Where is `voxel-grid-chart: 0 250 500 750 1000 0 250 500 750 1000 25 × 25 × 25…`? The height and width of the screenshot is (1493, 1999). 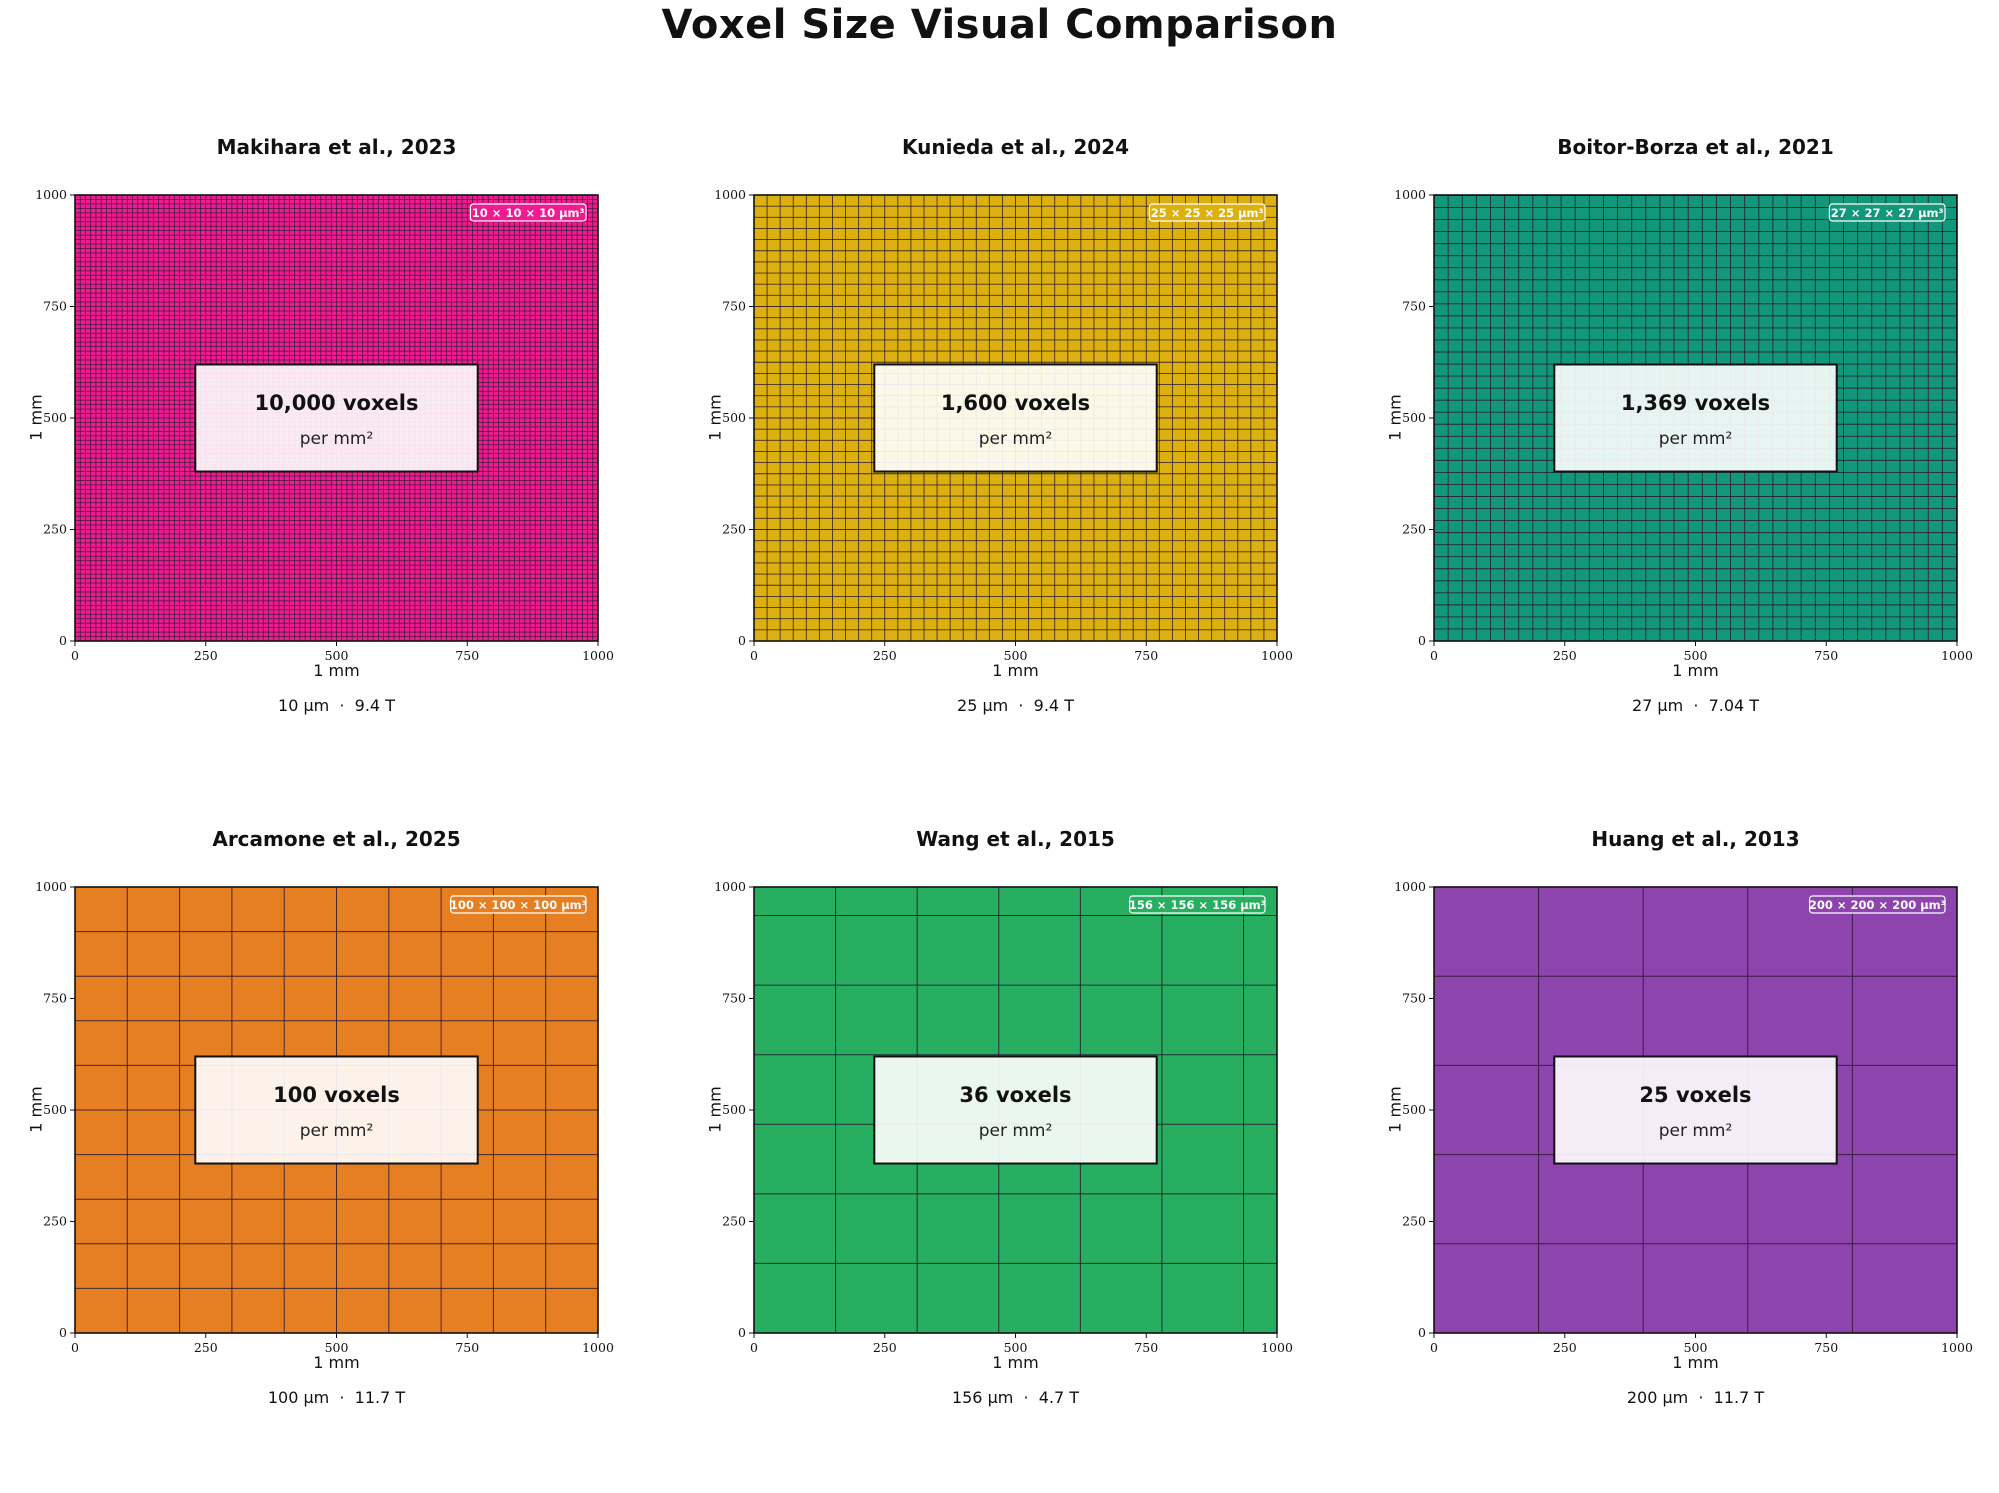 voxel-grid-chart: 0 250 500 750 1000 0 250 500 750 1000 25 × 25 × 25… is located at coordinates (1003, 425).